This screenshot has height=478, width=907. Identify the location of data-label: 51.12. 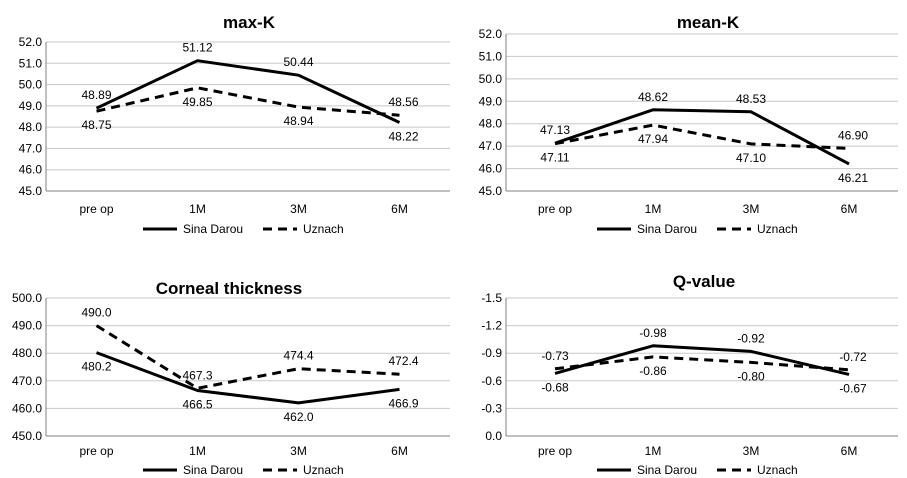
(197, 48).